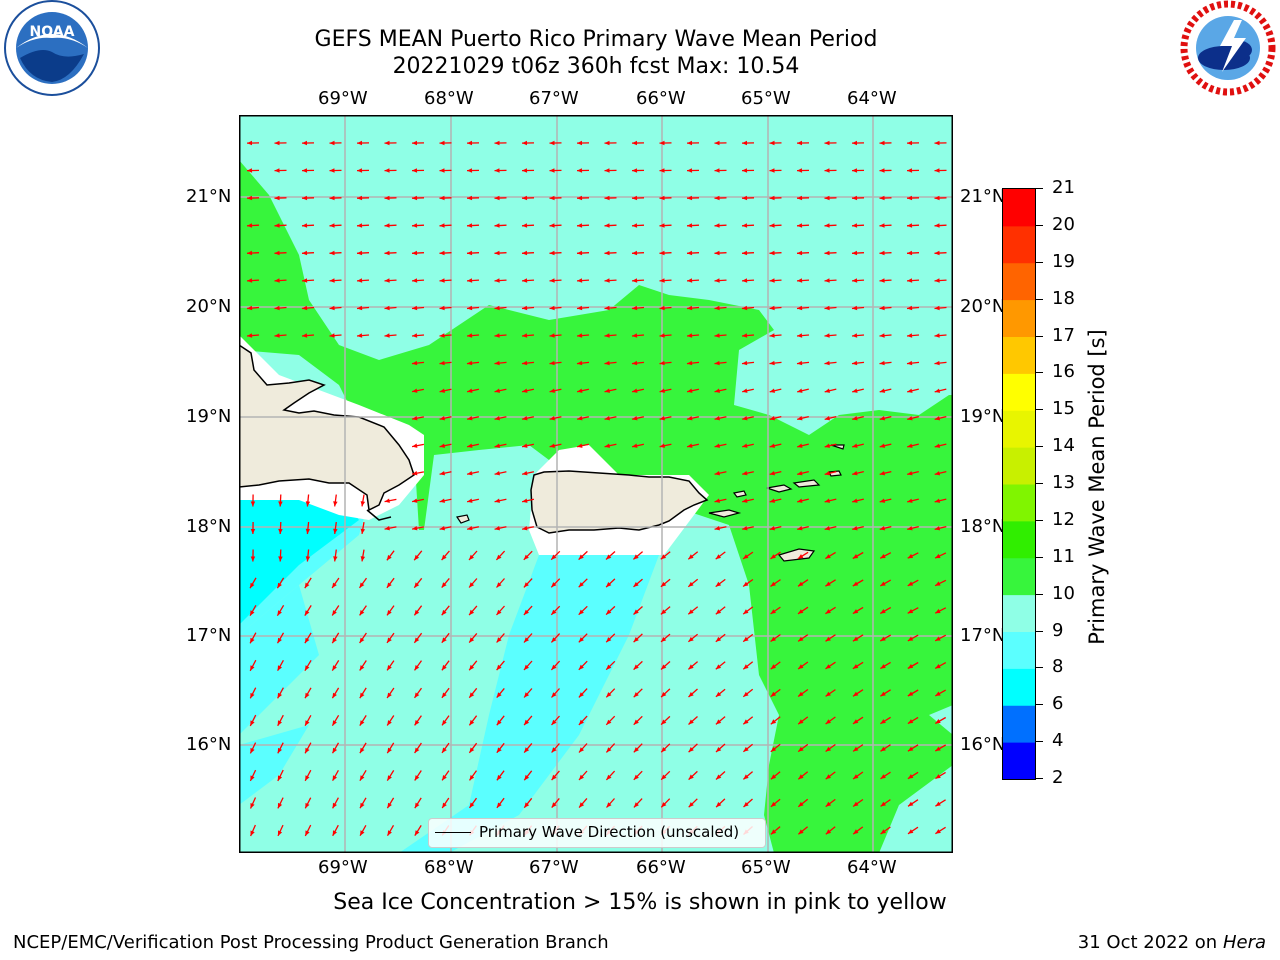  Describe the element at coordinates (983, 416) in the screenshot. I see `lat-label-right: 19°N` at that location.